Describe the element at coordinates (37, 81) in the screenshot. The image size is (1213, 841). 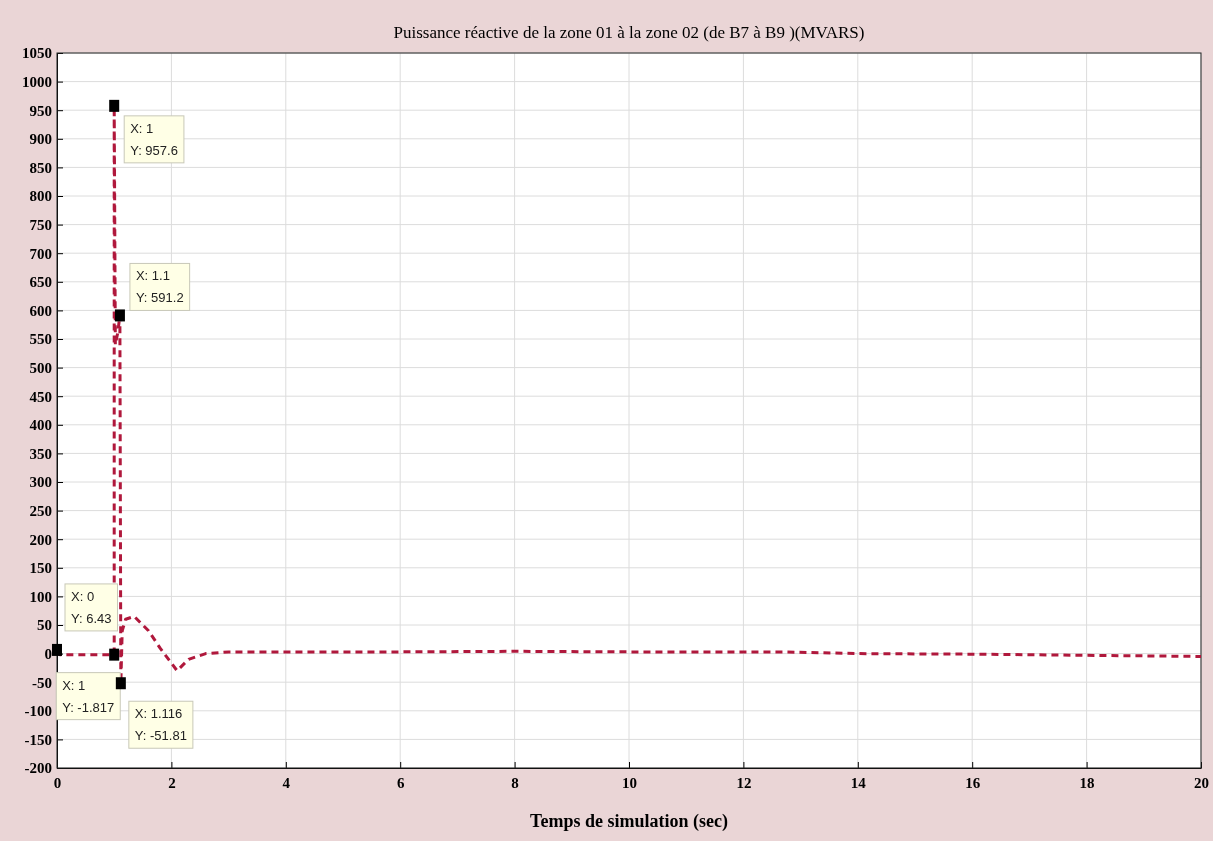
I see `y-tick-label: 1000` at that location.